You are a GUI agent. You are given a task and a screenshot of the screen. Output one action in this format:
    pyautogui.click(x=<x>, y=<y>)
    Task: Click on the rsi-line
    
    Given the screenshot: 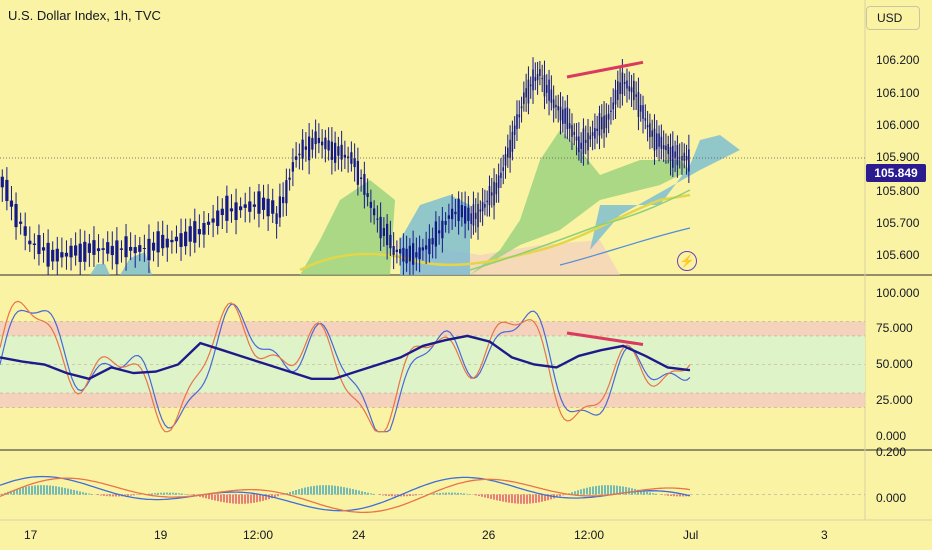 What is the action you would take?
    pyautogui.click(x=345, y=357)
    